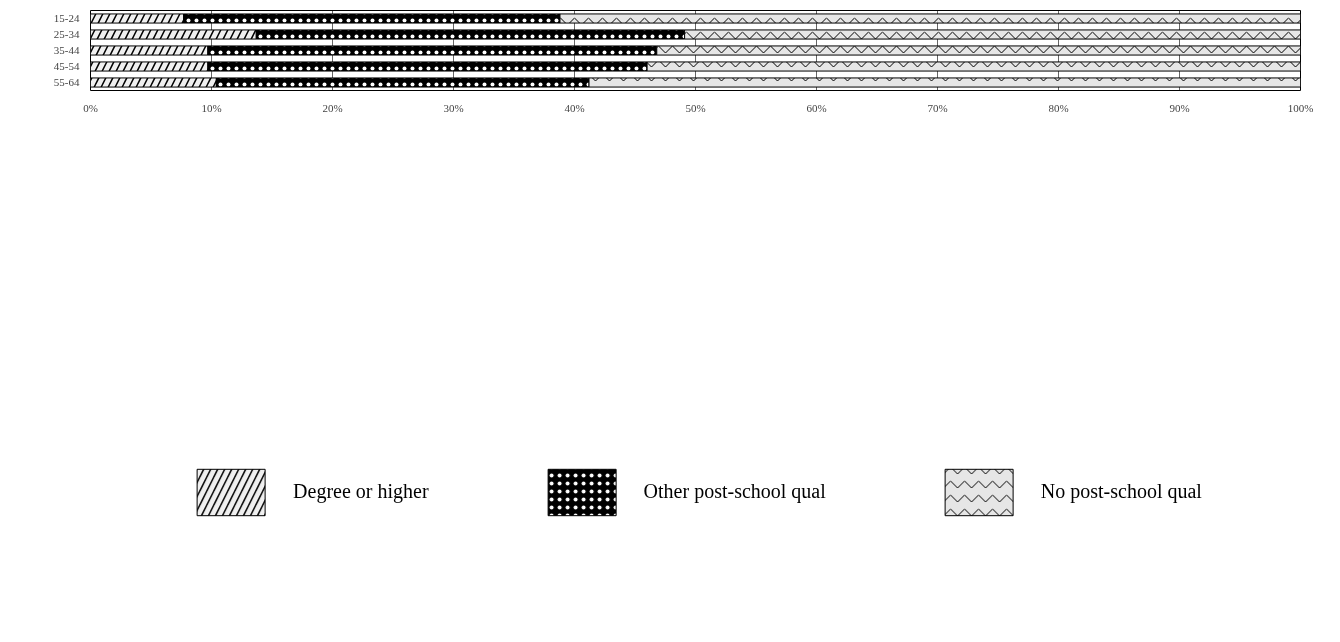 The width and height of the screenshot is (1340, 642). I want to click on x-tick-label: 30%, so click(453, 107).